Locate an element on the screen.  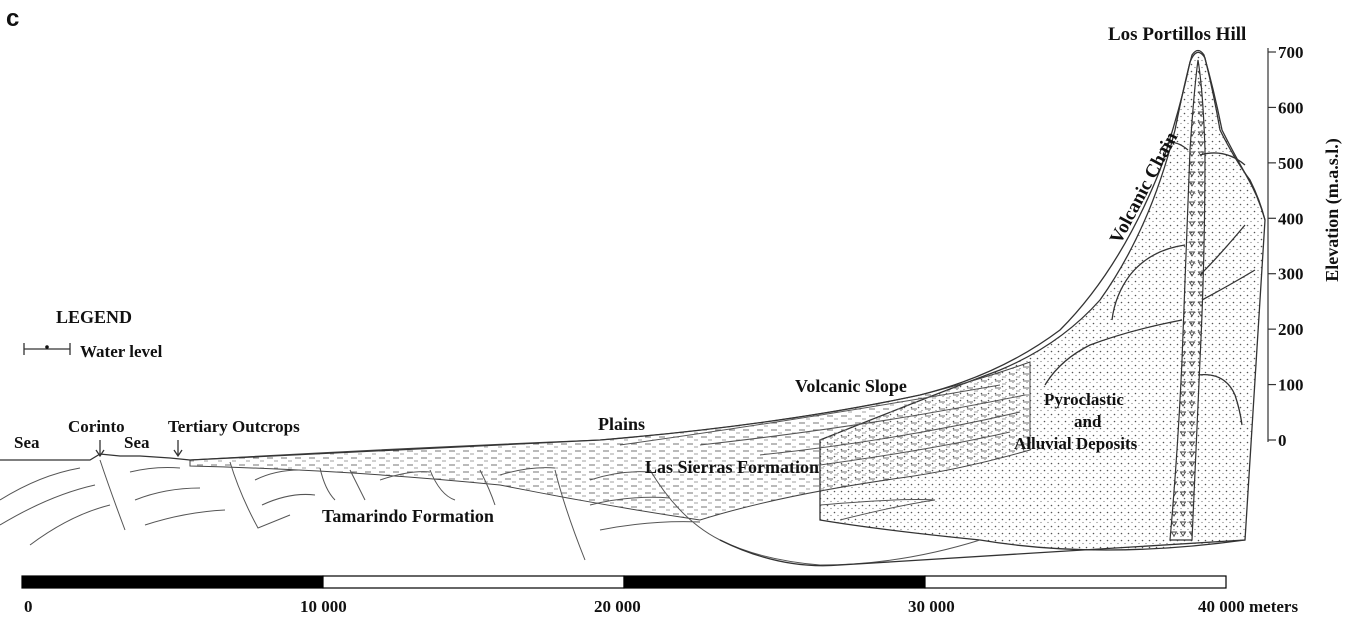
scale-bar-tick-label: 20 000 is located at coordinates (617, 606).